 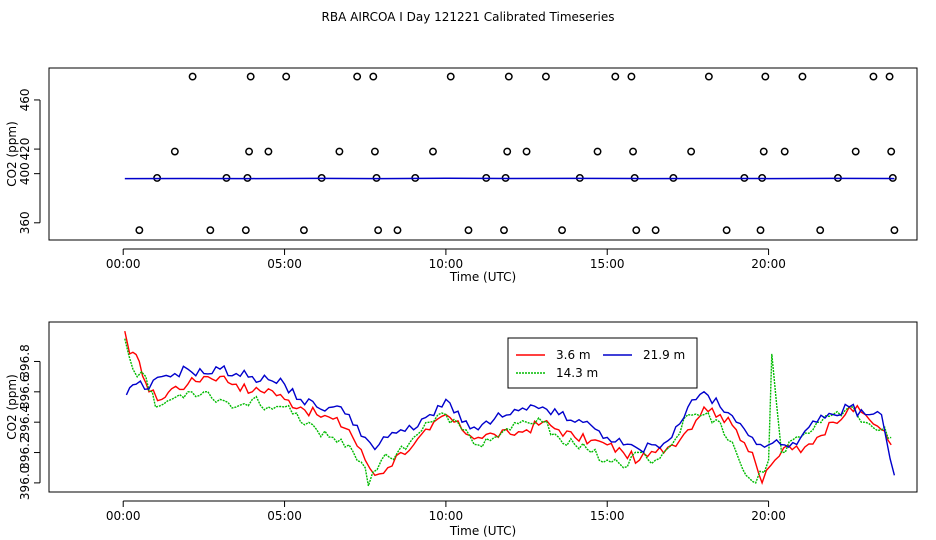 What do you see at coordinates (664, 355) in the screenshot?
I see `legend-label-21-9m: 21.9 m` at bounding box center [664, 355].